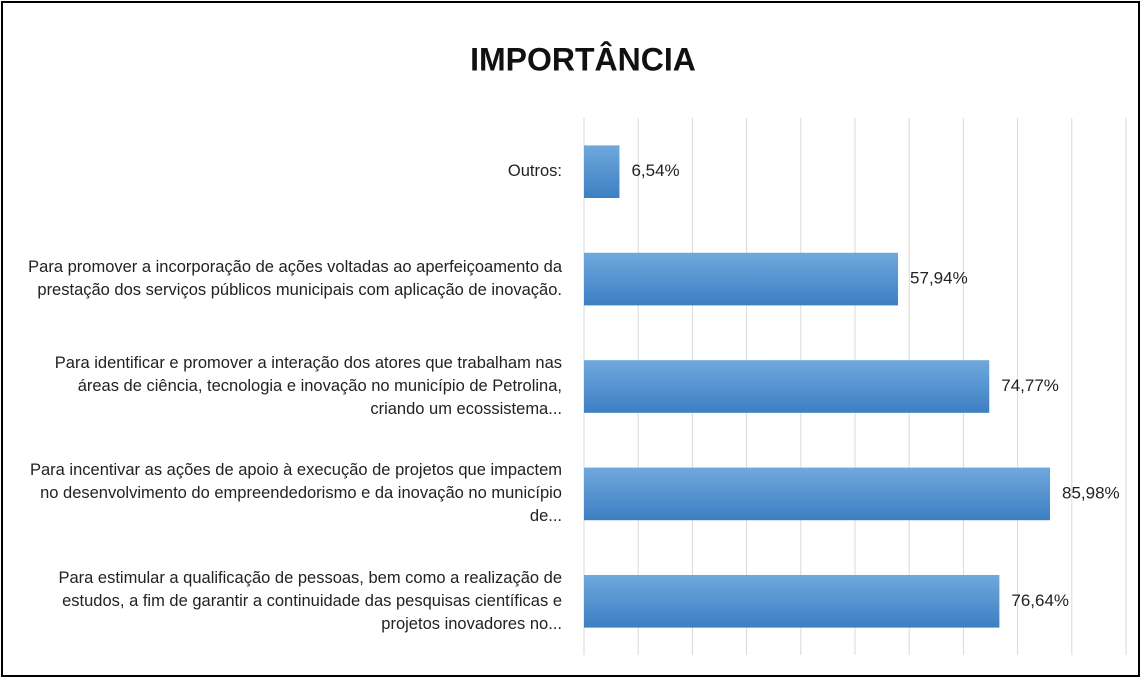 This screenshot has height=679, width=1142. I want to click on value-label: 6,54%, so click(655, 170).